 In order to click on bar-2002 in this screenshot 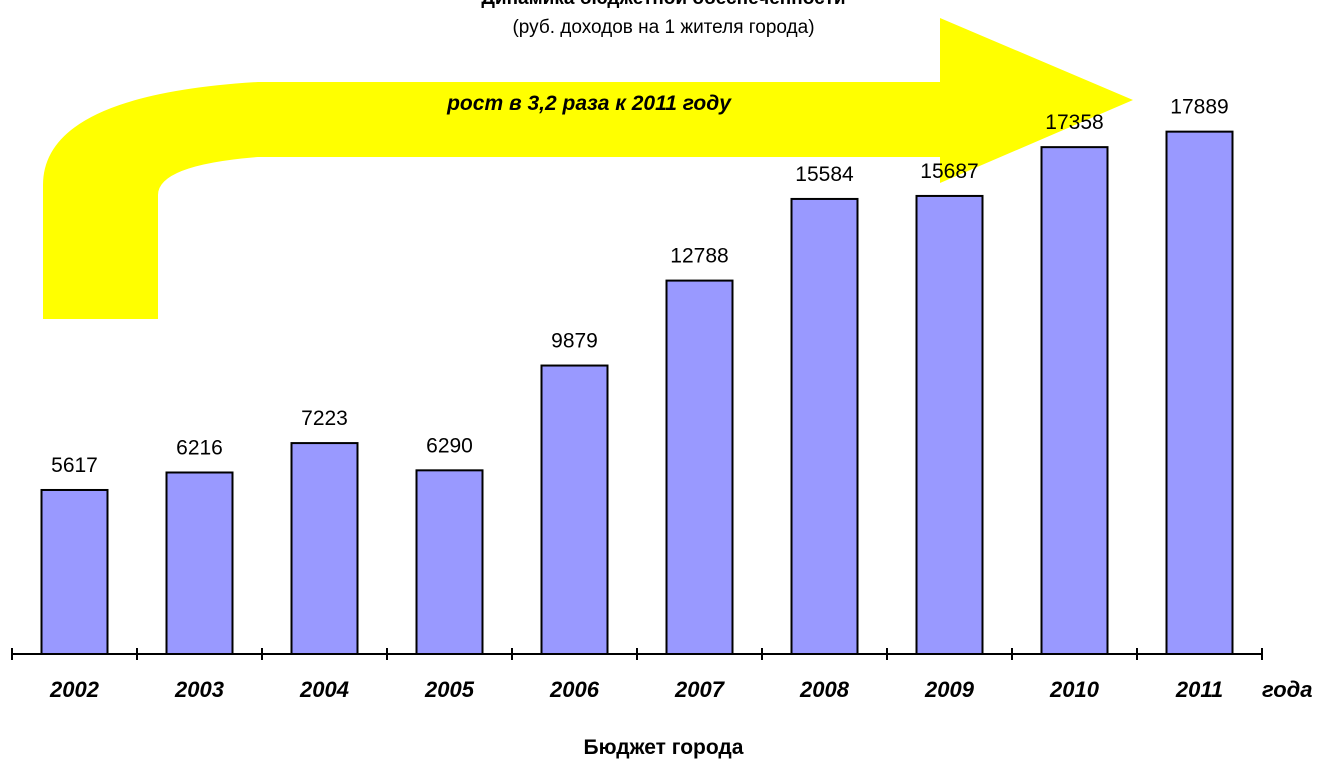, I will do `click(74, 572)`.